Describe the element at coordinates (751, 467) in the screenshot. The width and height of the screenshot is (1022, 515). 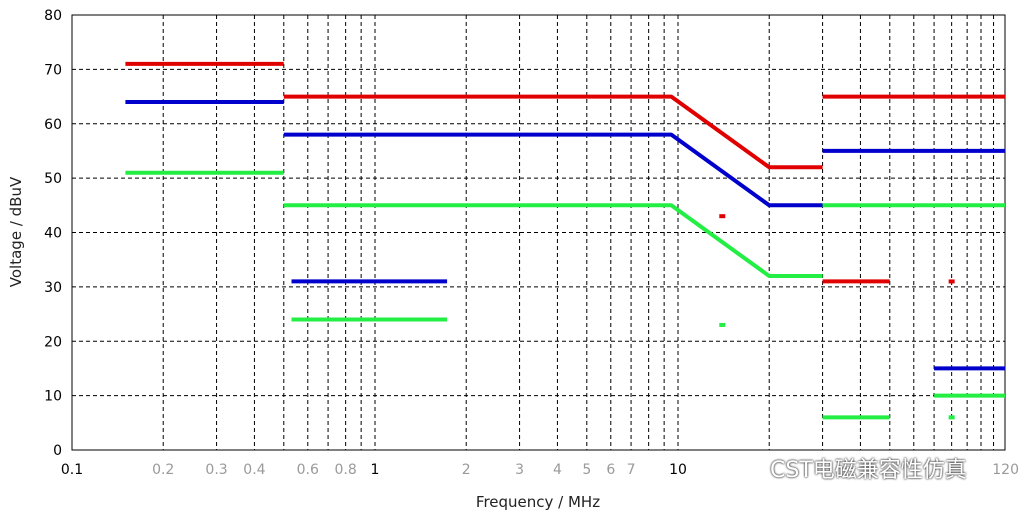
I see `wechat-icon` at that location.